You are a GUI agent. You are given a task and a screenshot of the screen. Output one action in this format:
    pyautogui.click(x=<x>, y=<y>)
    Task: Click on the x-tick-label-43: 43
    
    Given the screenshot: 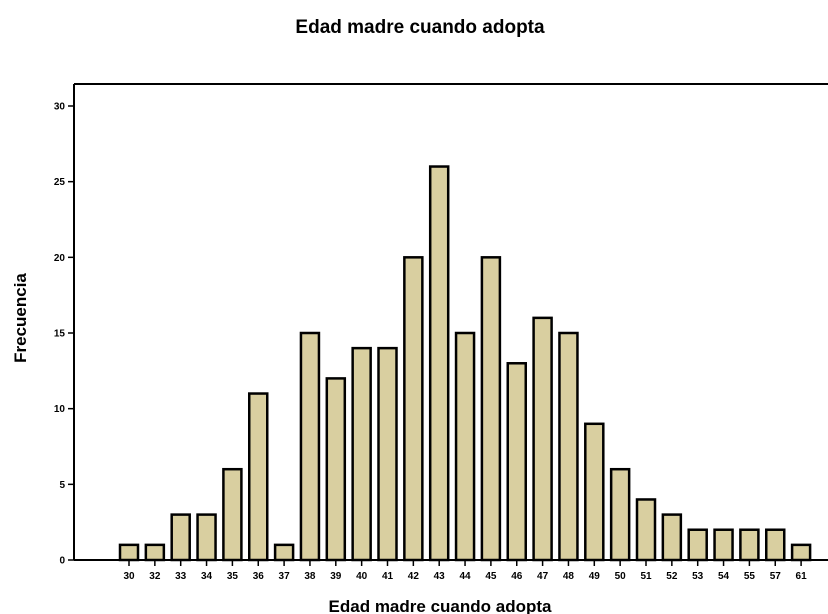 What is the action you would take?
    pyautogui.click(x=440, y=576)
    